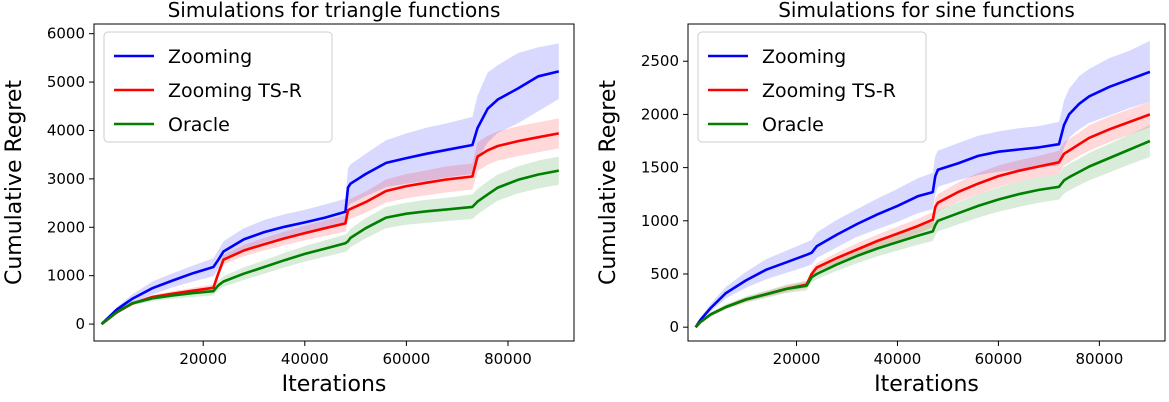 The height and width of the screenshot is (402, 1169). I want to click on y-tick-label: 6000, so click(66, 34).